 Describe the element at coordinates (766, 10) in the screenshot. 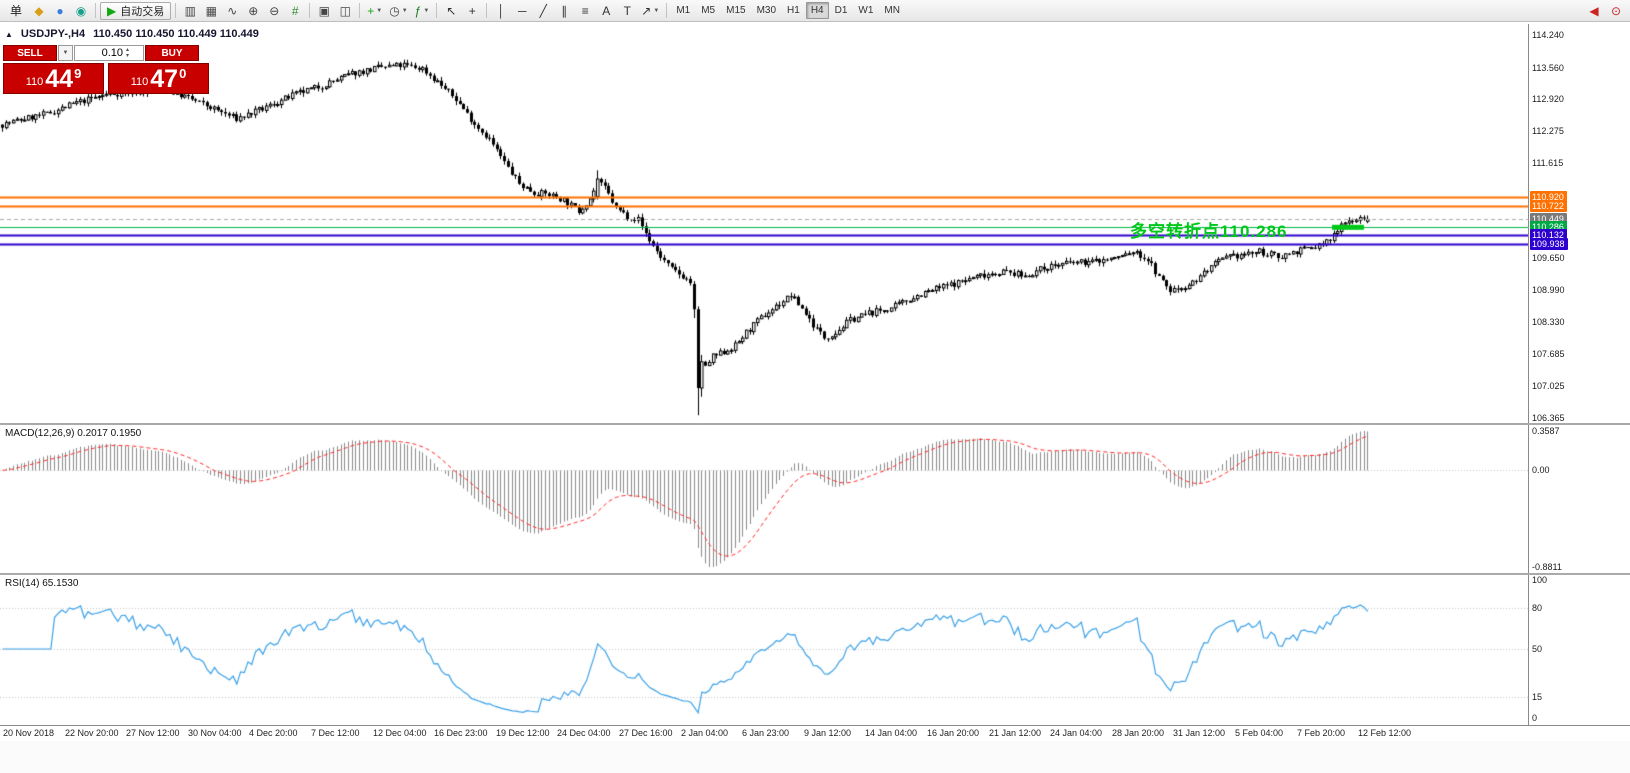

I see `timeframe-m30-button: M30` at that location.